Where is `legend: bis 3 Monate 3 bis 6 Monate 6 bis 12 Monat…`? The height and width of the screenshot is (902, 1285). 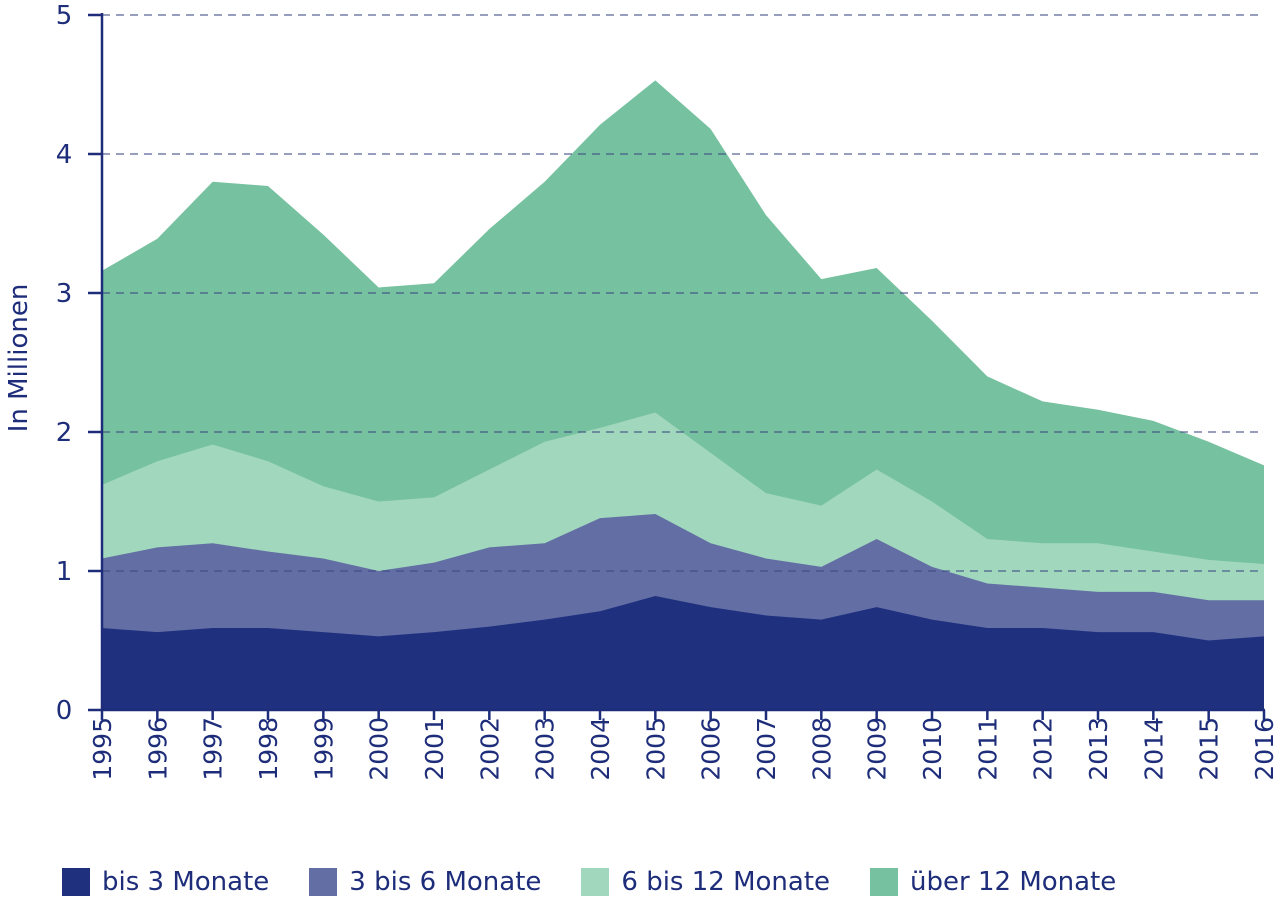 legend: bis 3 Monate 3 bis 6 Monate 6 bis 12 Monat… is located at coordinates (609, 882).